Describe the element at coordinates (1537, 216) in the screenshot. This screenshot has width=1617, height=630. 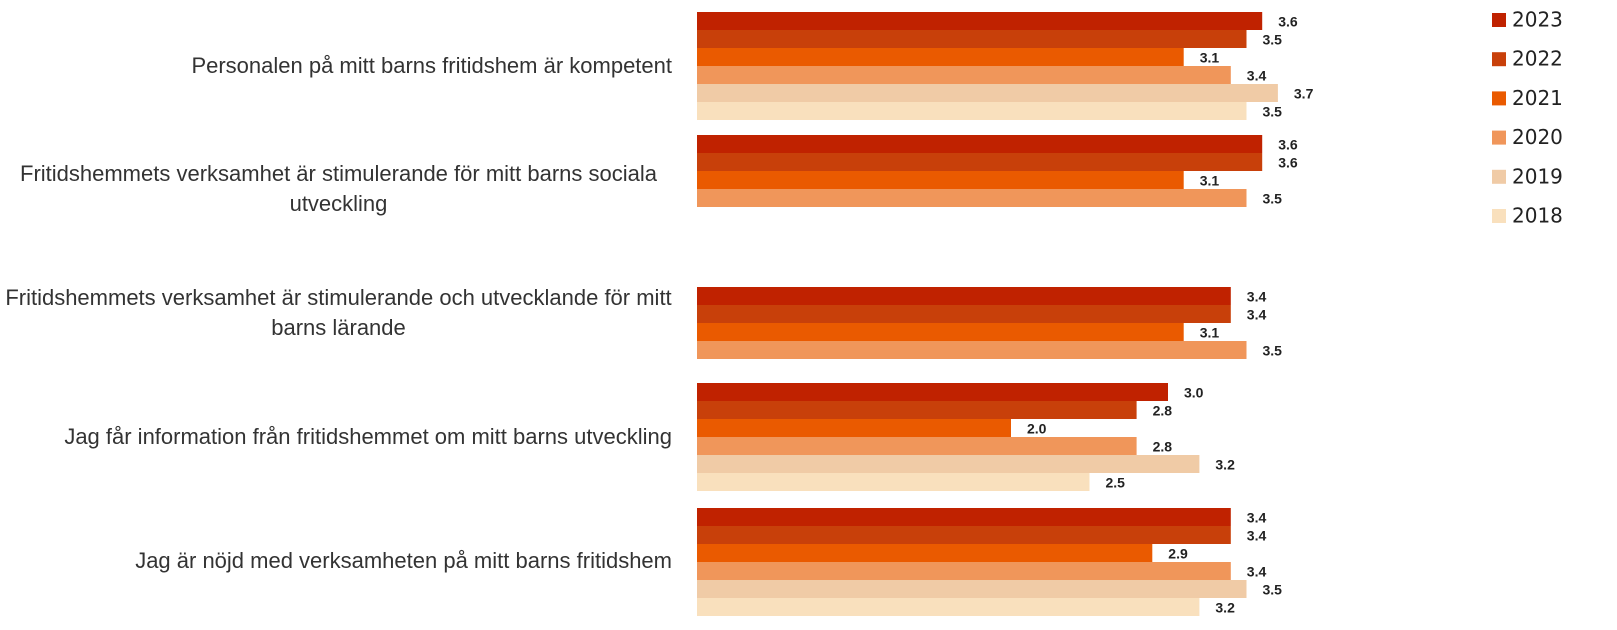
I see `legend-label: 2018` at that location.